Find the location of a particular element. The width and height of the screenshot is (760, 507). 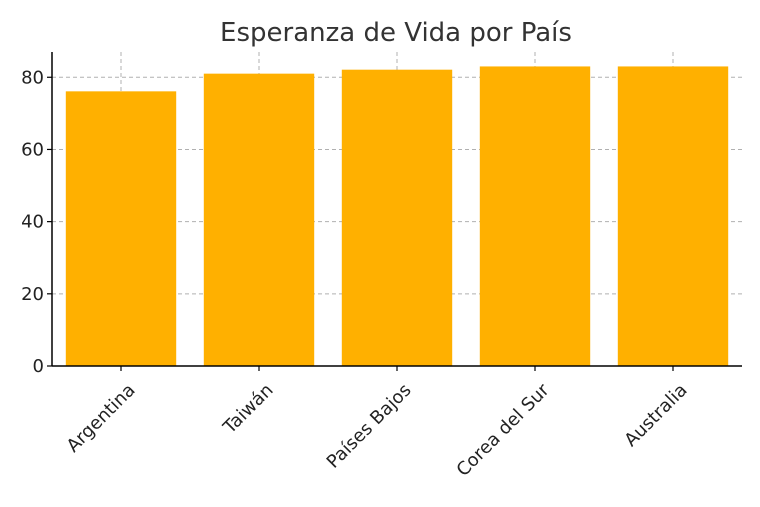

x-tick-label: Australia is located at coordinates (655, 415).